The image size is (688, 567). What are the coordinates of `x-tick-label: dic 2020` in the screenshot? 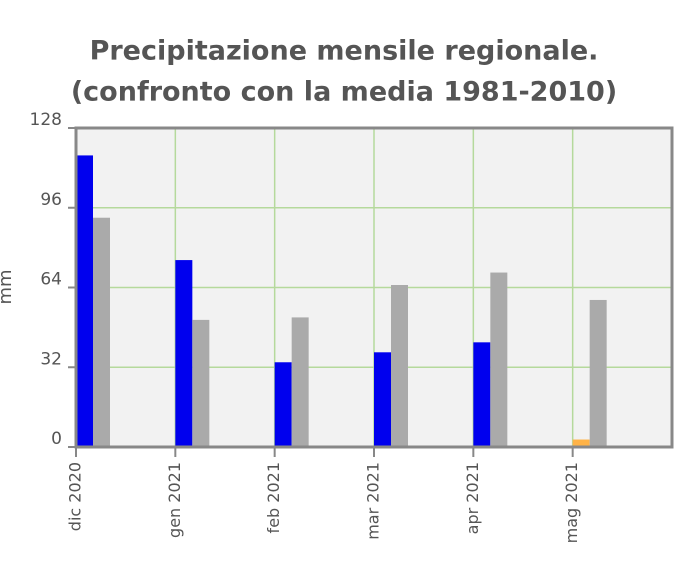 It's located at (75, 496).